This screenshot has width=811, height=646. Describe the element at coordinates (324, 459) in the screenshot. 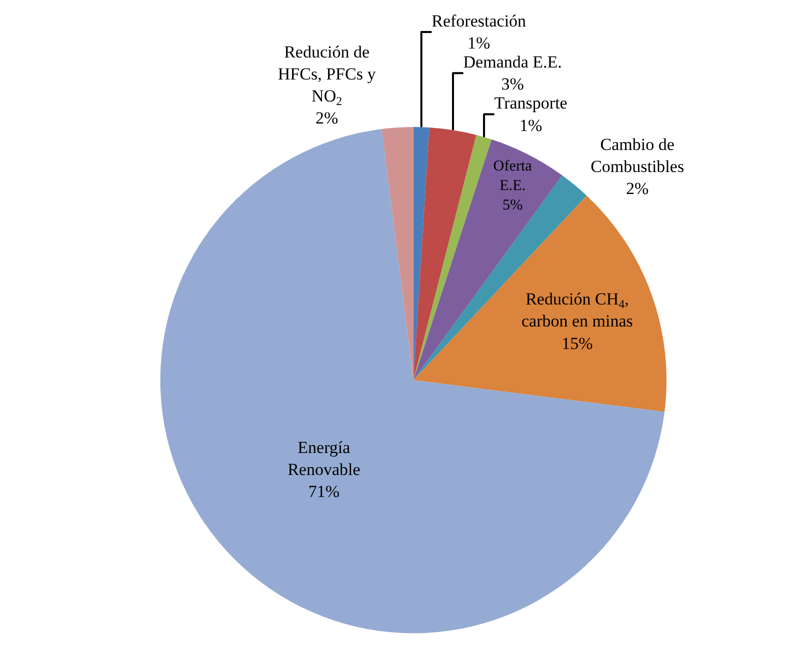

I see `slice-label: Energía Renovable` at that location.